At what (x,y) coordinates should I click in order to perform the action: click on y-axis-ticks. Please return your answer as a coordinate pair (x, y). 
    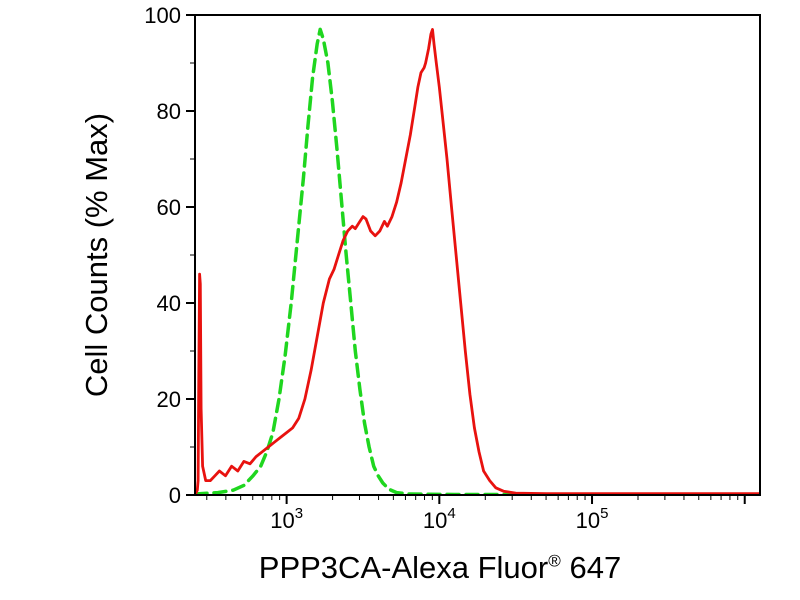
    Looking at the image, I should click on (190, 255).